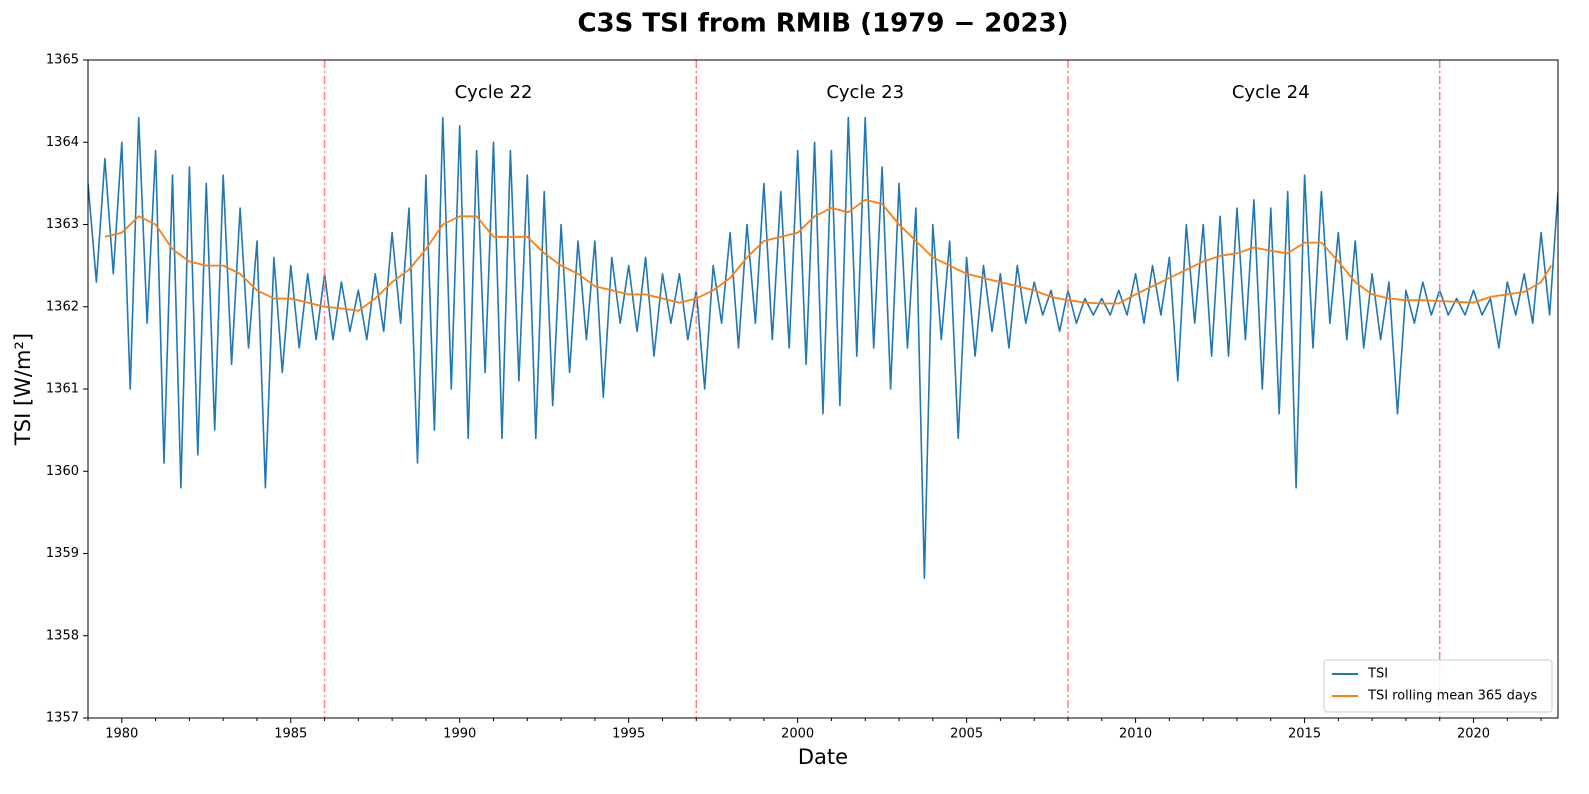  What do you see at coordinates (62, 142) in the screenshot?
I see `y-tick-label: 1364` at bounding box center [62, 142].